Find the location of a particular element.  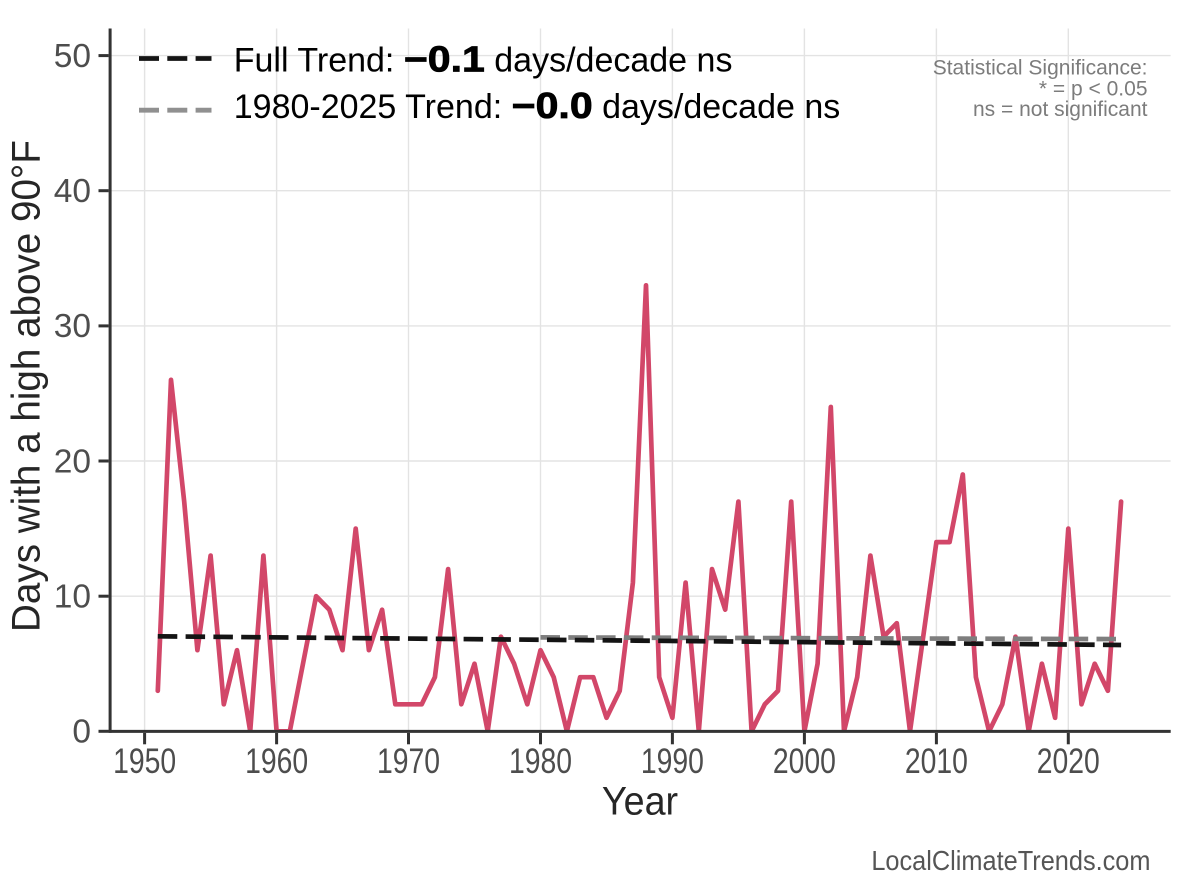

svg-text: 10 is located at coordinates (72, 597).